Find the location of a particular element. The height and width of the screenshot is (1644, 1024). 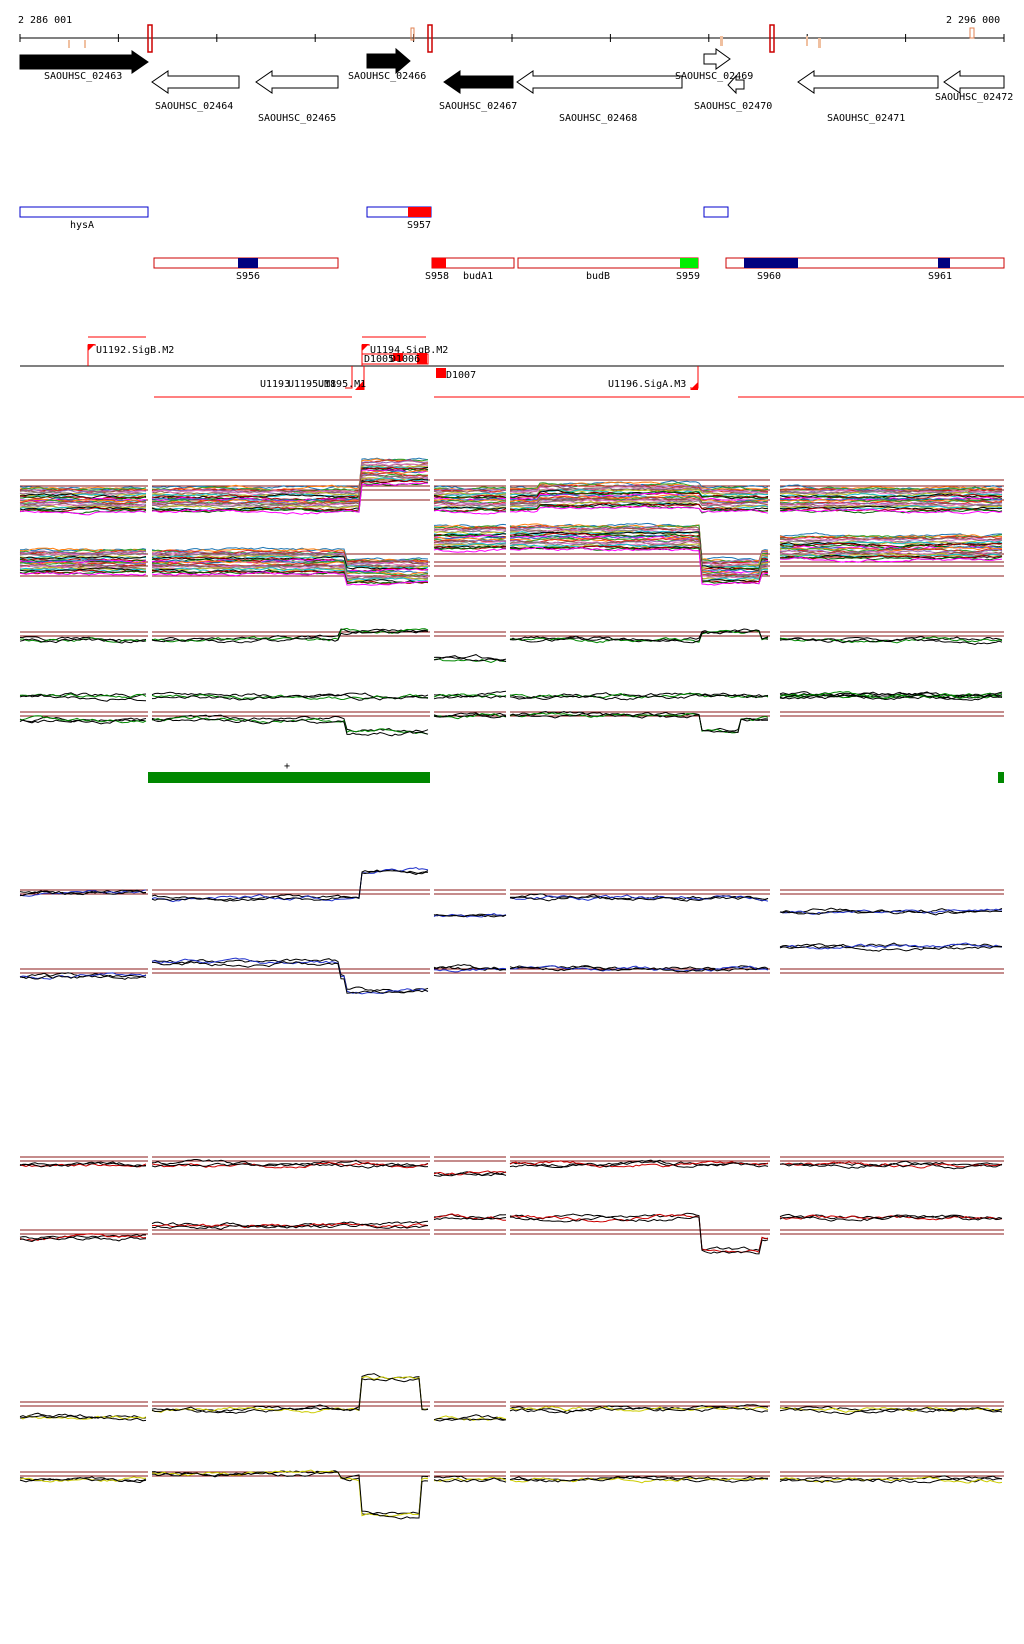

green-track-upper is located at coordinates (511, 645).